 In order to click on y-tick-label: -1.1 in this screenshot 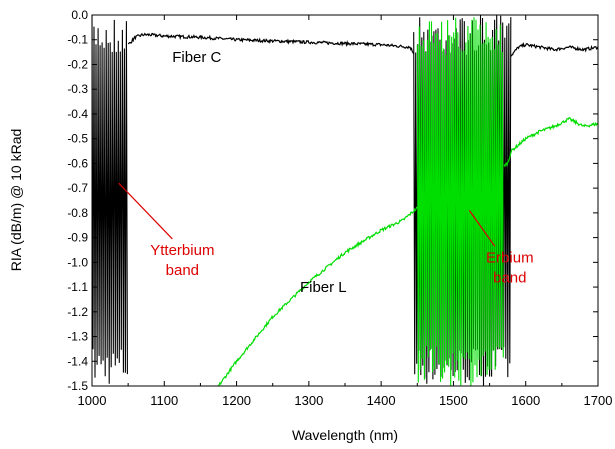, I will do `click(77, 287)`.